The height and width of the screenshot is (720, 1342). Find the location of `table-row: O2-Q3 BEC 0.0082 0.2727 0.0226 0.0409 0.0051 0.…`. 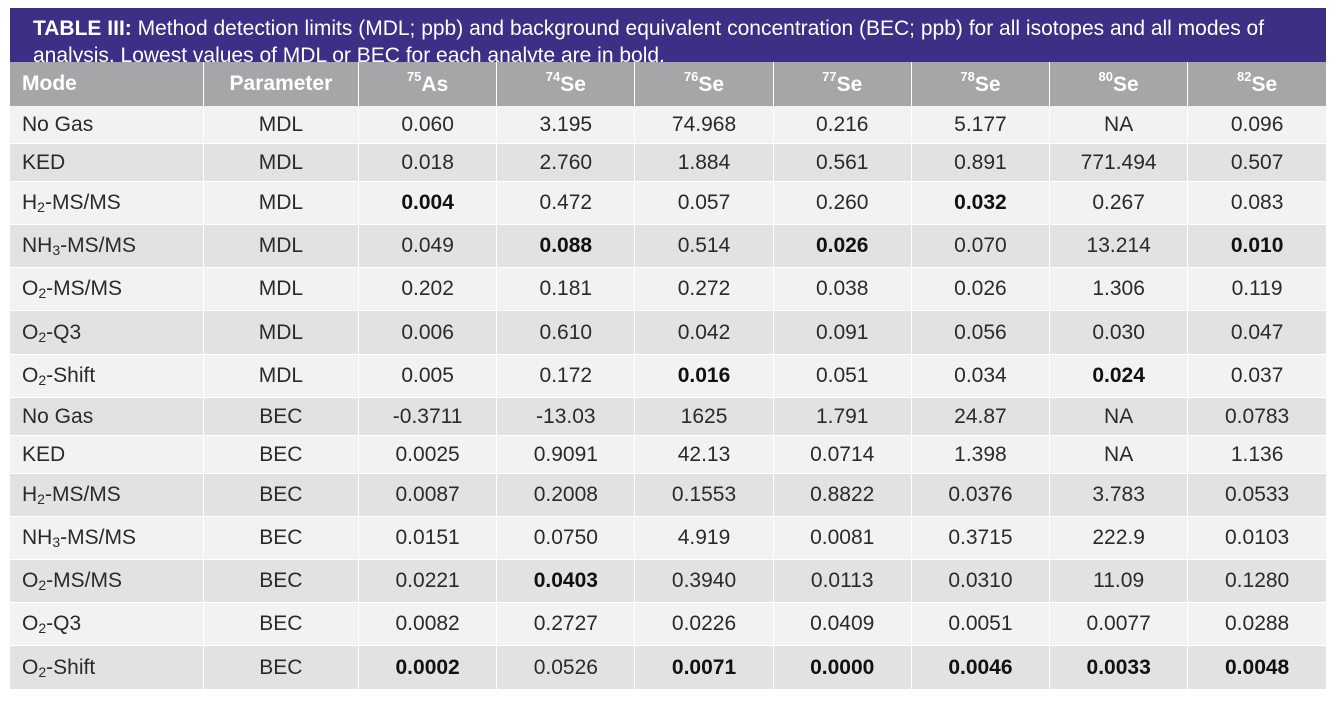

table-row: O2-Q3 BEC 0.0082 0.2727 0.0226 0.0409 0.0051 0.… is located at coordinates (668, 624).